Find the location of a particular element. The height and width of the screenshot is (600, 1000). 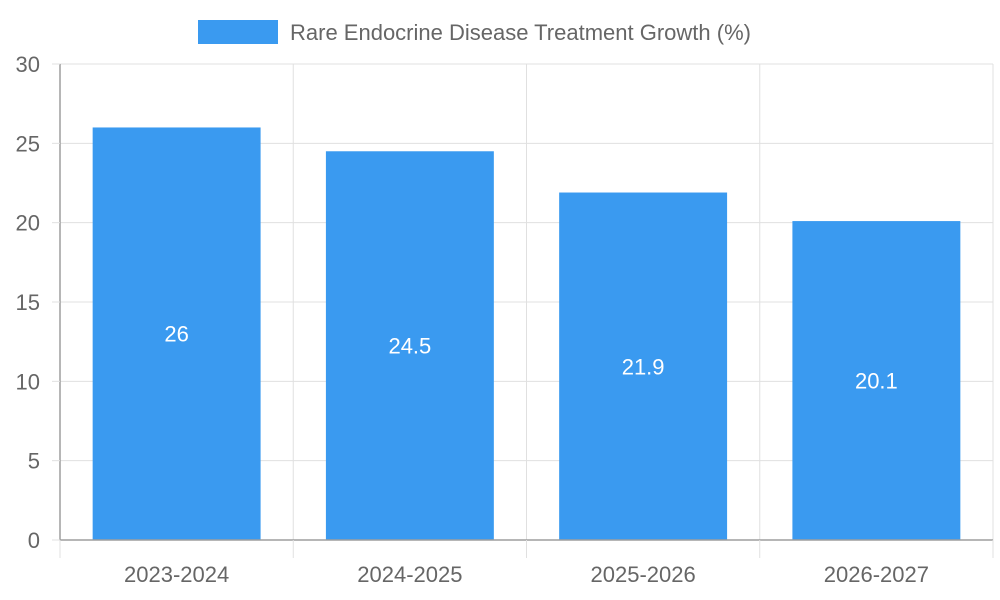

y-tick-label: 25 is located at coordinates (28, 143).